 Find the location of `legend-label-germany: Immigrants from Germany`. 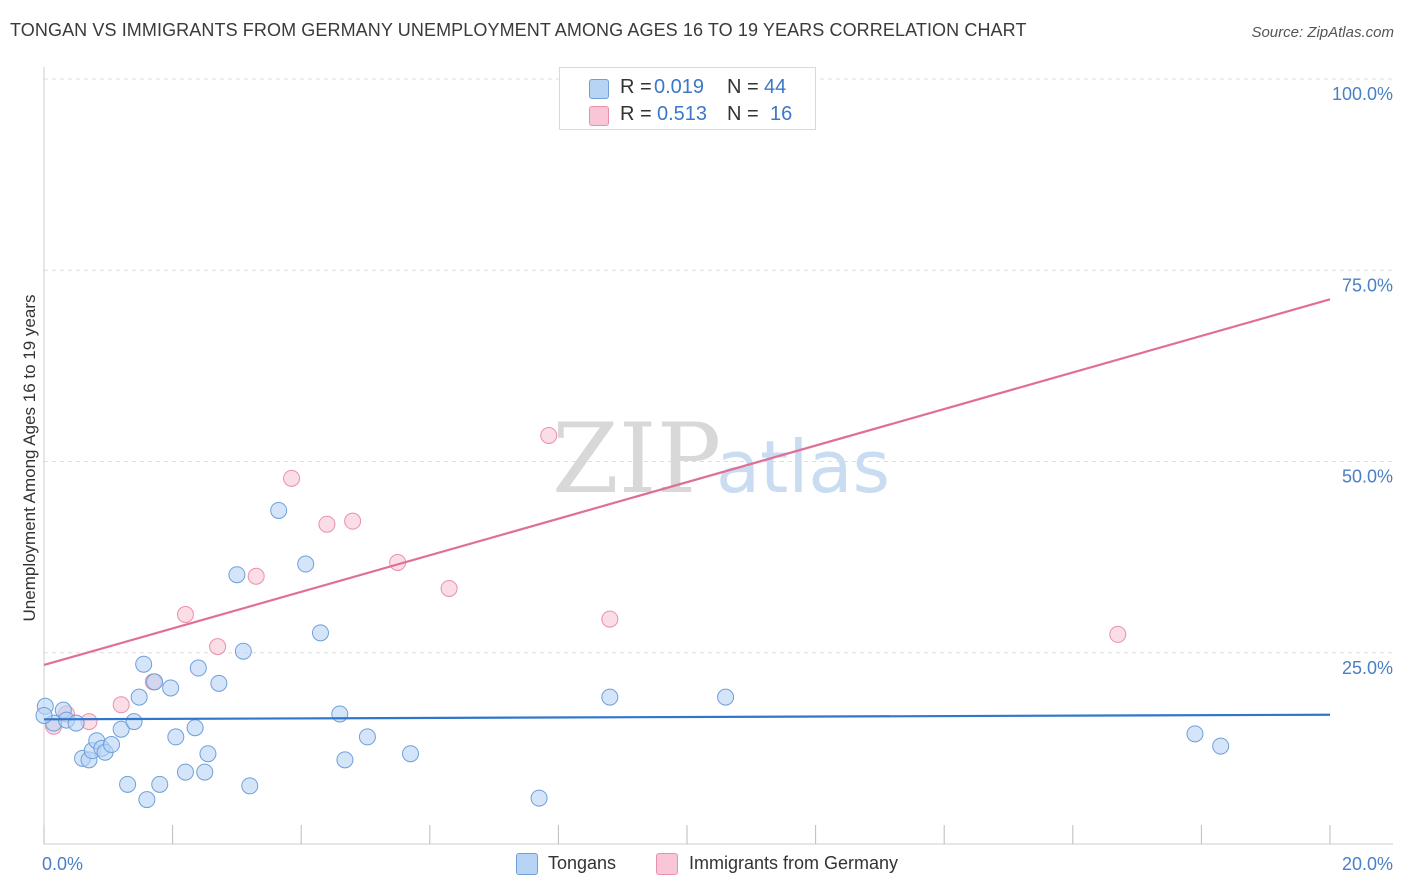

legend-label-germany: Immigrants from Germany is located at coordinates (794, 863).